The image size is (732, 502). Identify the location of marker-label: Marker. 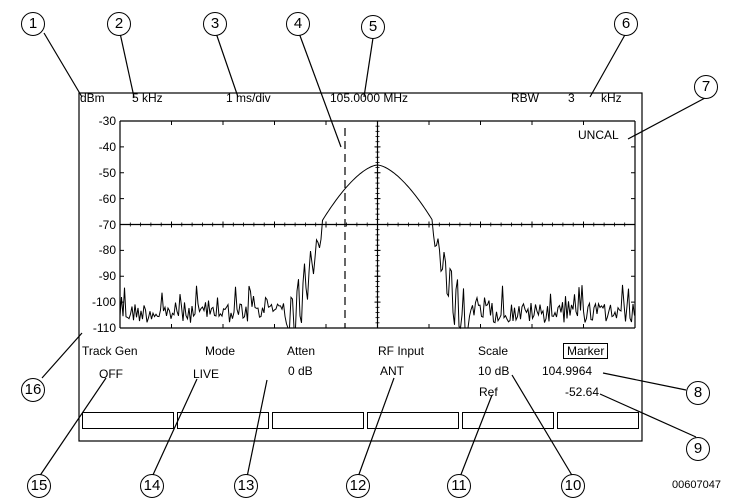
(586, 351).